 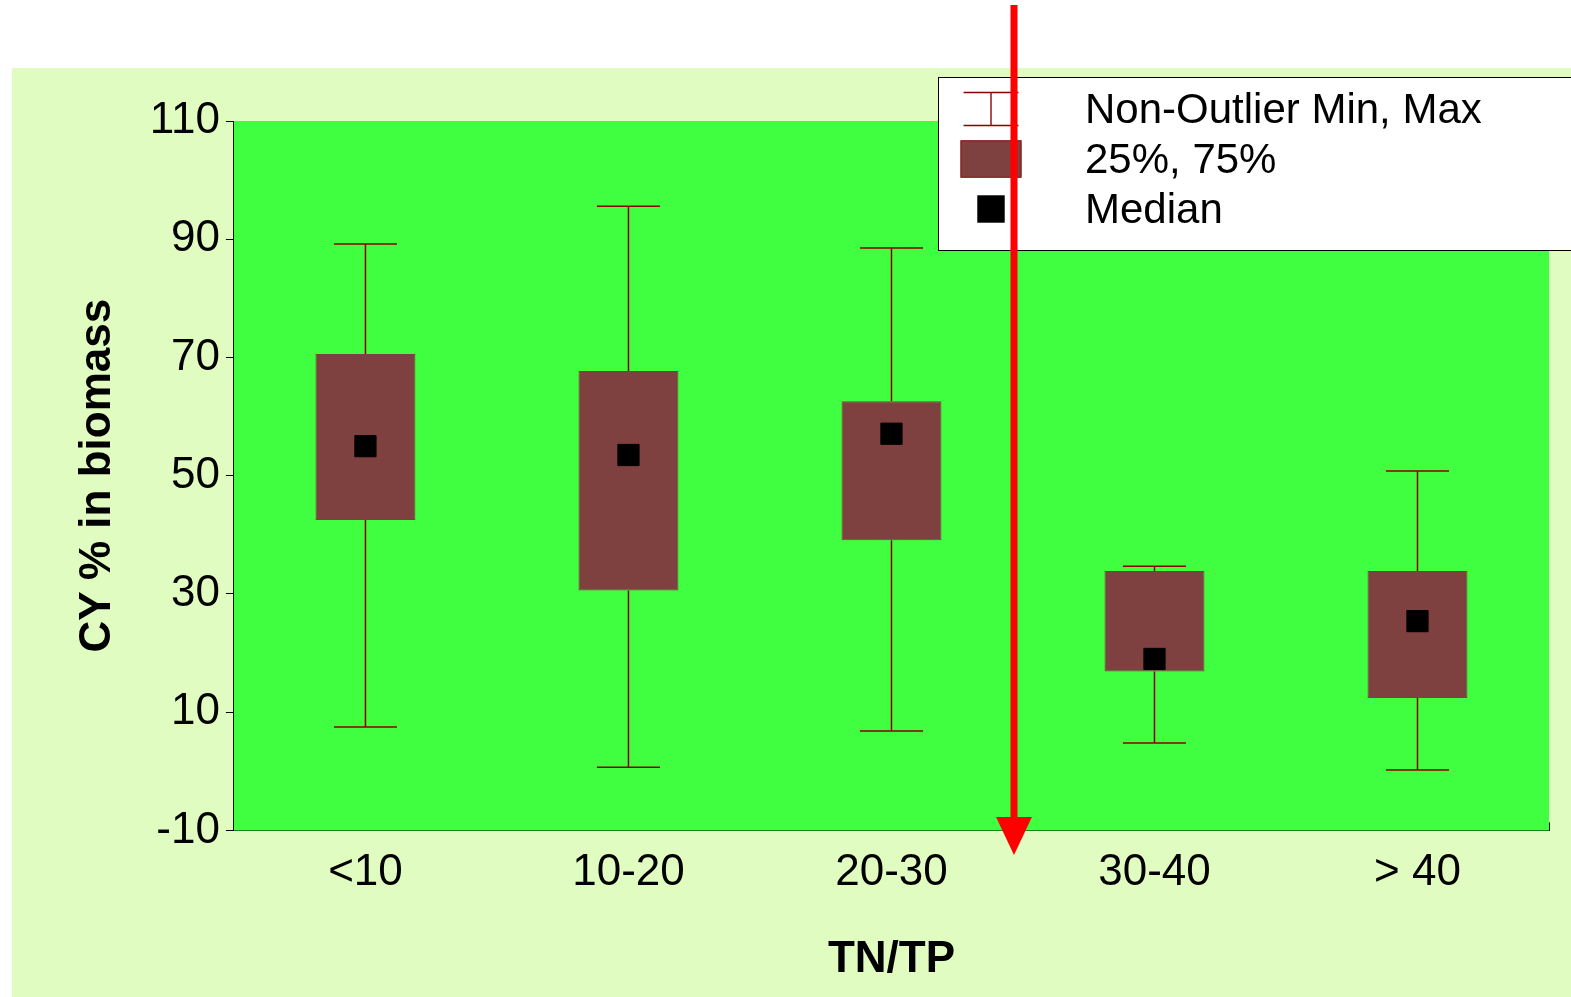 What do you see at coordinates (1181, 159) in the screenshot?
I see `annotation: 25%, 75%` at bounding box center [1181, 159].